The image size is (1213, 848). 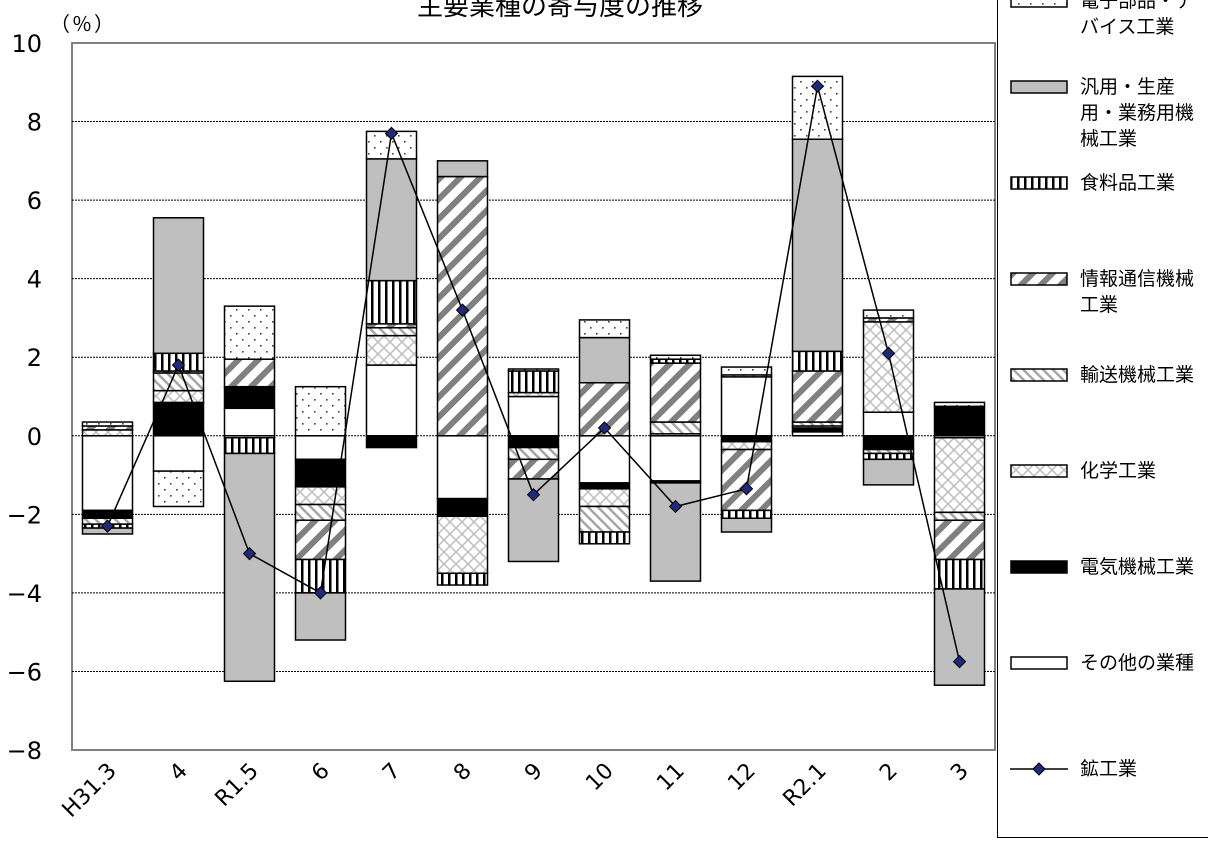 I want to click on legend-swatch-black, so click(x=1039, y=567).